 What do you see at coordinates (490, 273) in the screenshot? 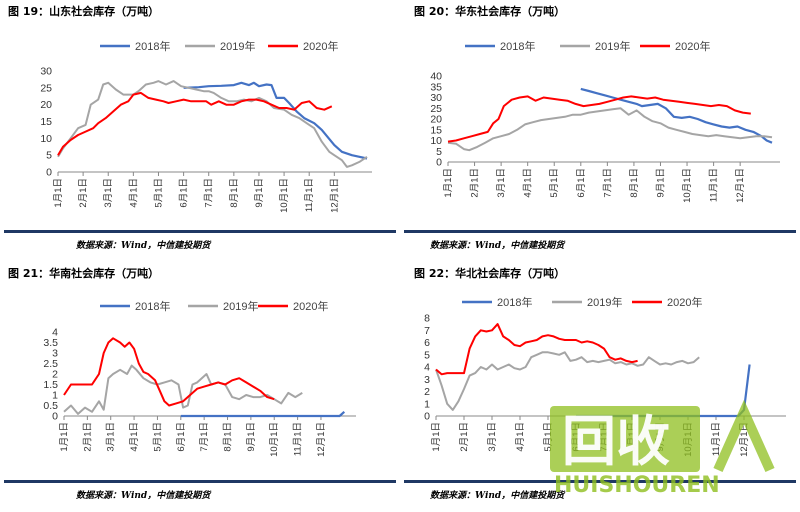
I see `chart-title: 图 22：华北社会库存（万吨）` at bounding box center [490, 273].